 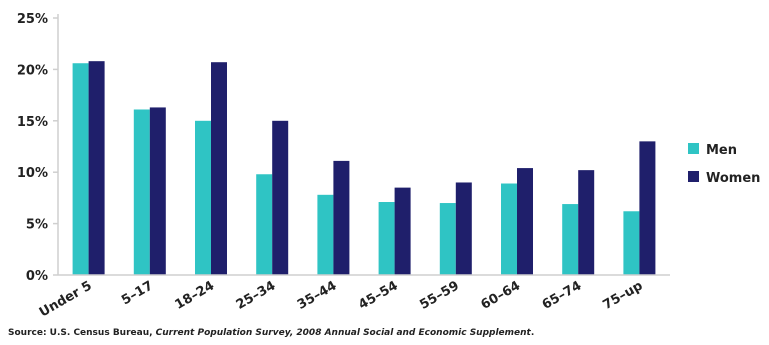 What do you see at coordinates (317, 295) in the screenshot?
I see `x-tick-label: 35–44` at bounding box center [317, 295].